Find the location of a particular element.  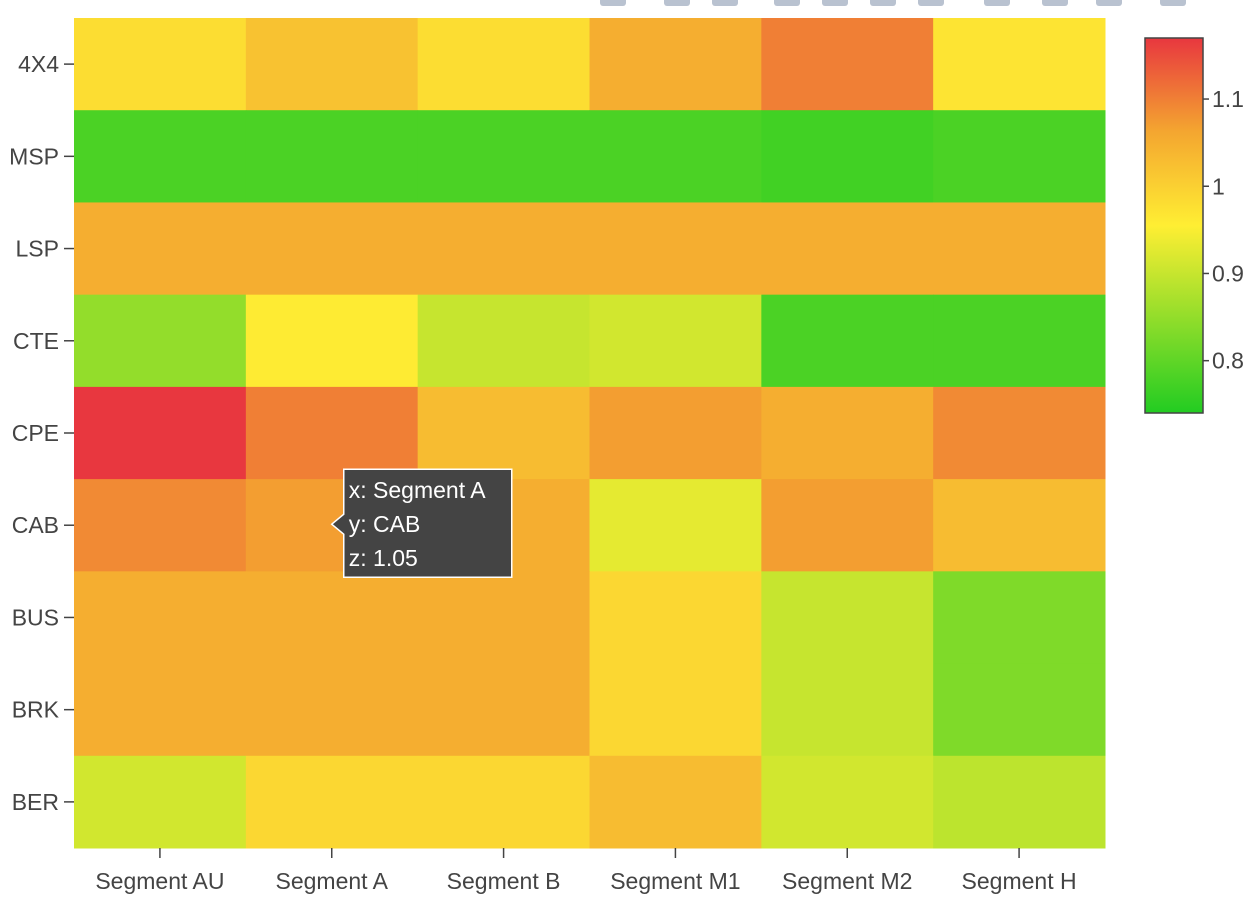

zoom-in-icon is located at coordinates (787, 3).